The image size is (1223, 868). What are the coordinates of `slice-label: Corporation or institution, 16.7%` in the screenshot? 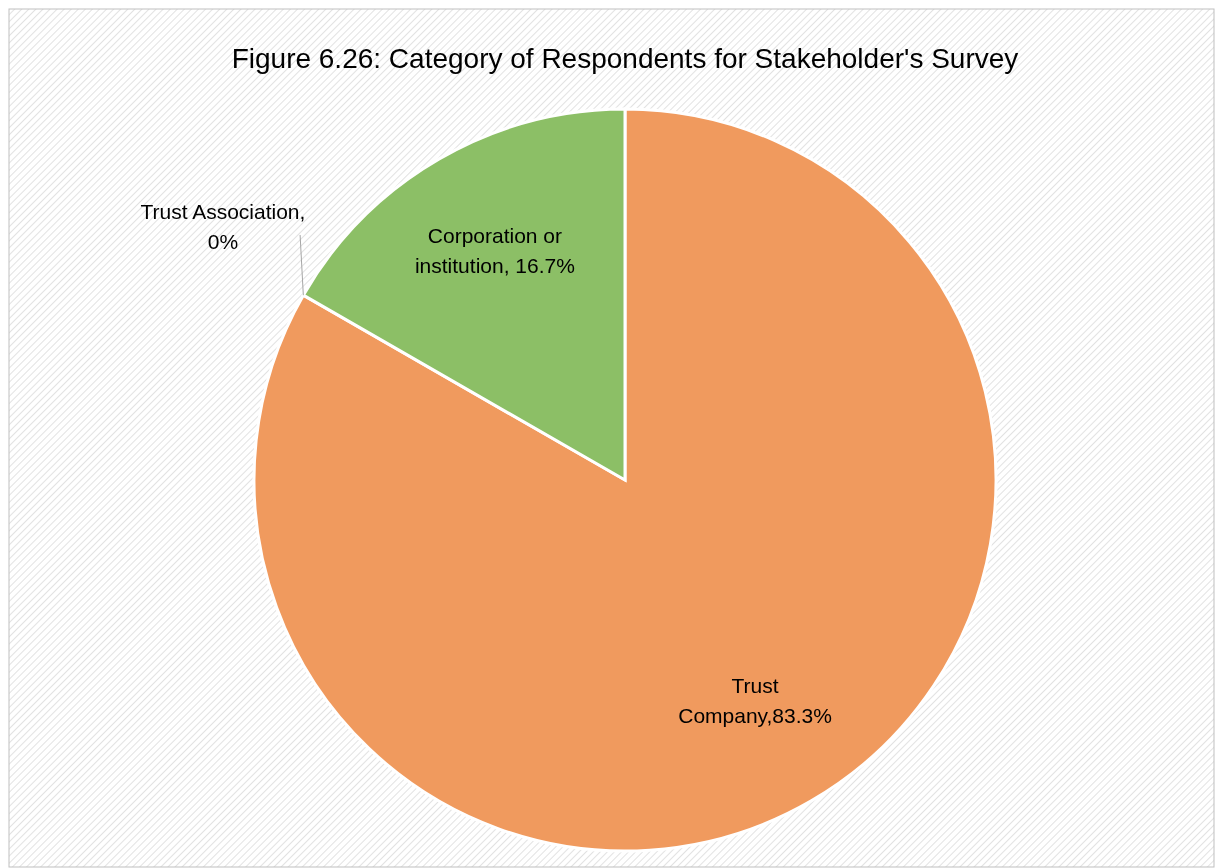 It's located at (494, 251).